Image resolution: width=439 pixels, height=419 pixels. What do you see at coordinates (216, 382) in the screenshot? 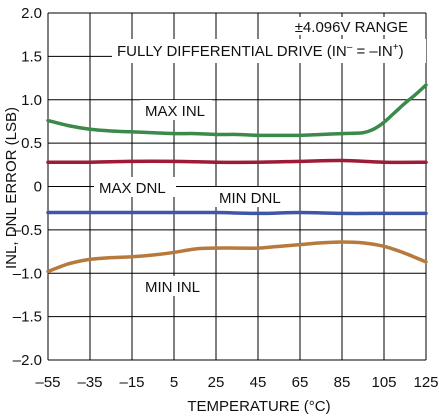
I see `x-tick-label: 25` at bounding box center [216, 382].